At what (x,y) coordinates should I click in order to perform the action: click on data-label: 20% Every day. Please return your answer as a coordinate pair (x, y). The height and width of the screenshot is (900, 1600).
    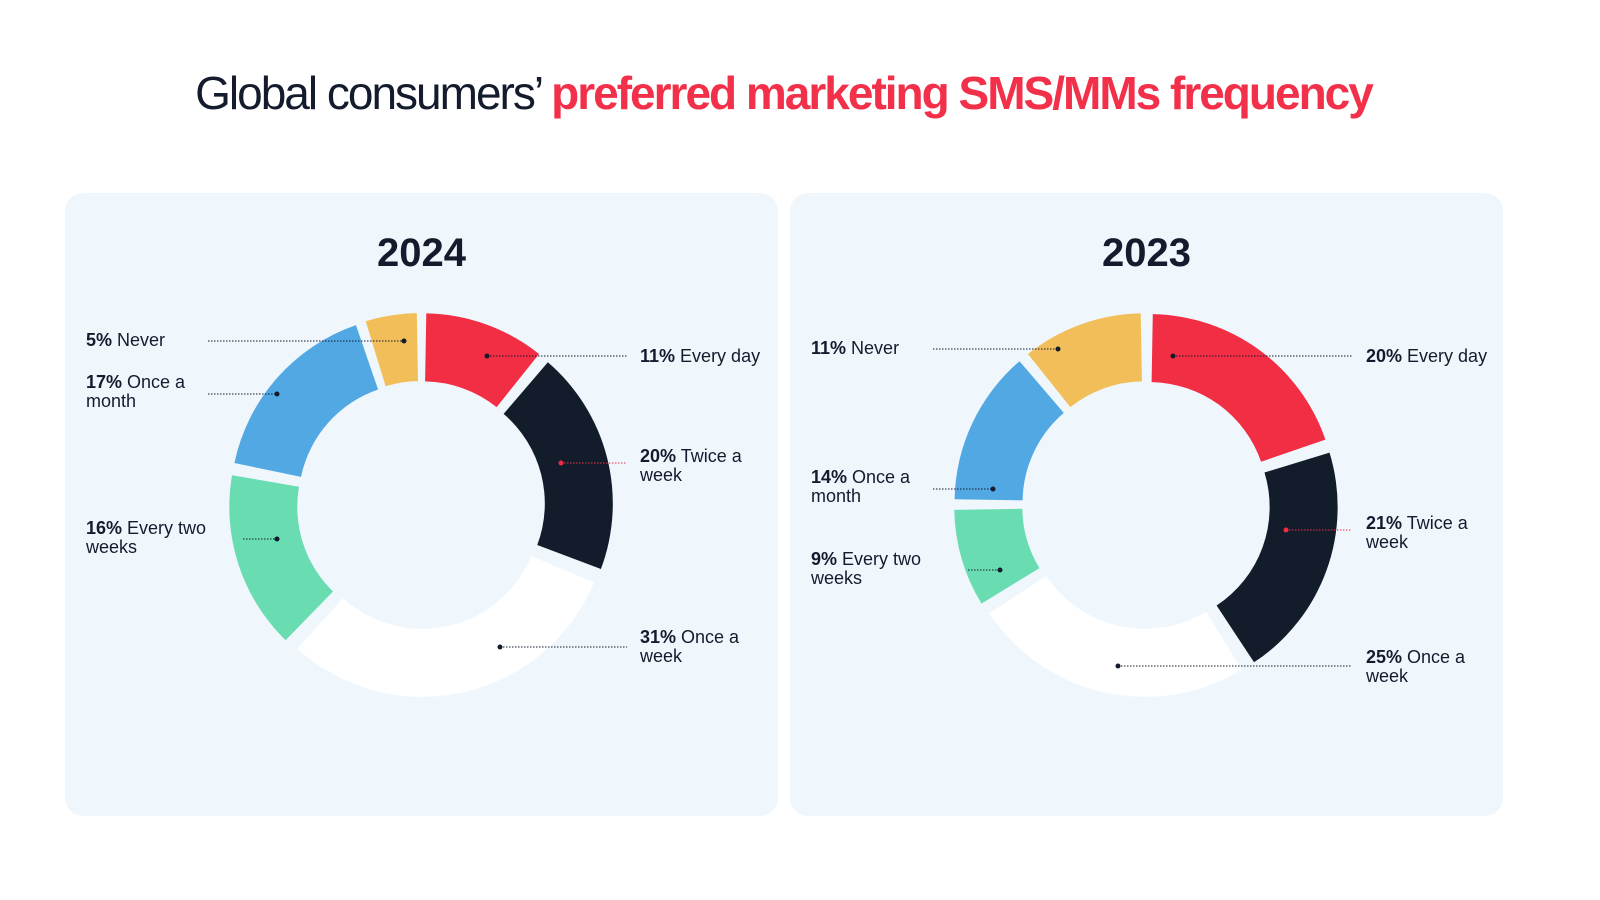
    Looking at the image, I should click on (1436, 356).